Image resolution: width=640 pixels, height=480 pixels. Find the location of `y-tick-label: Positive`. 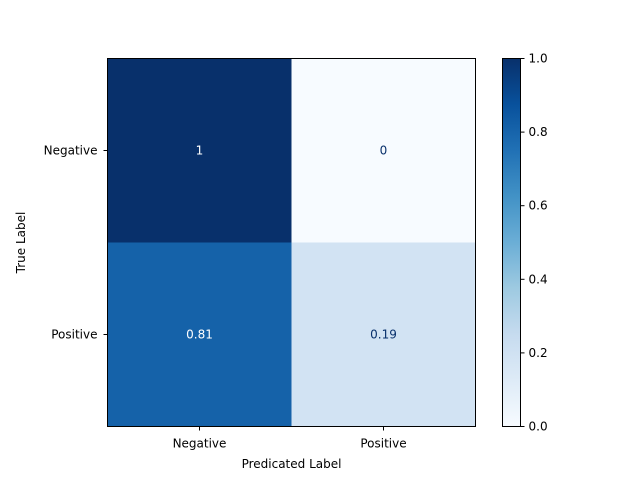

y-tick-label: Positive is located at coordinates (74, 335).